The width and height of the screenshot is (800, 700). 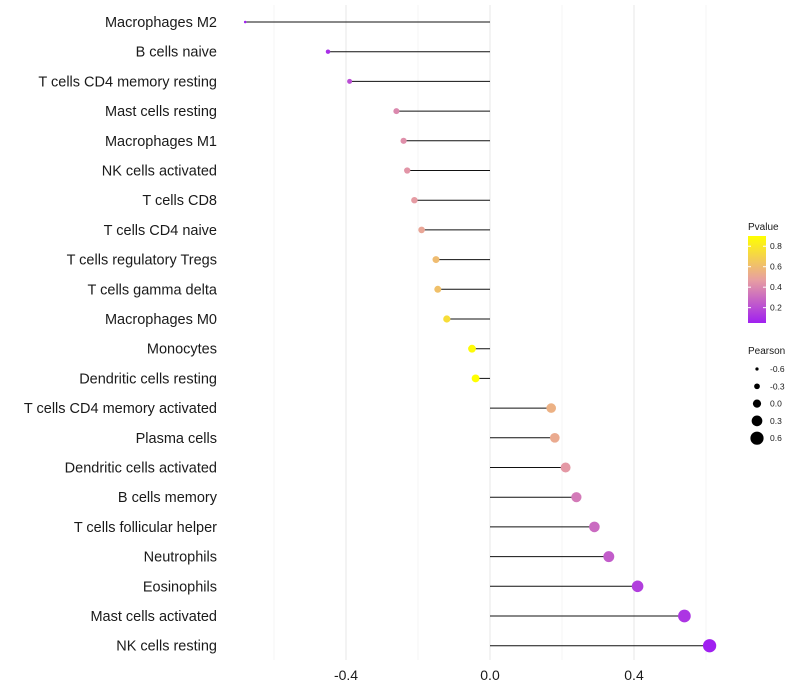 What do you see at coordinates (776, 287) in the screenshot?
I see `colorbar-tick-label: 0.4` at bounding box center [776, 287].